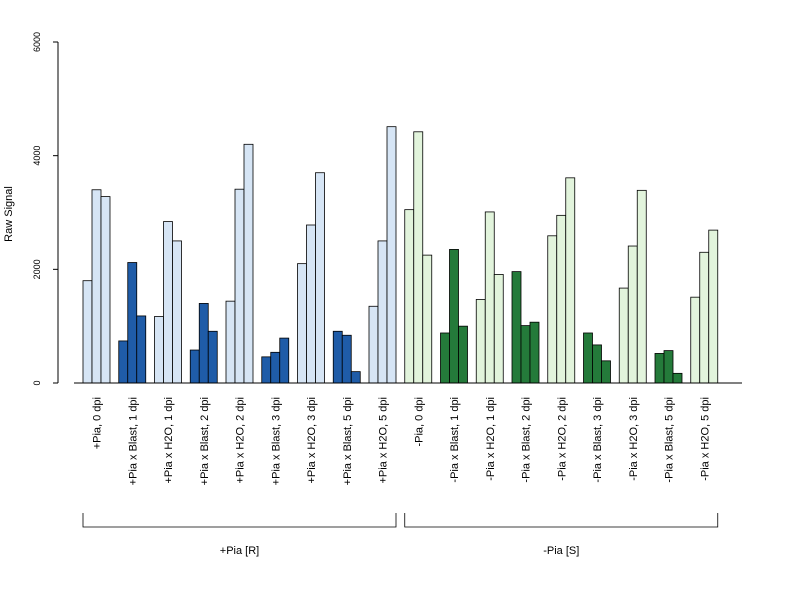 The image size is (800, 600). Describe the element at coordinates (9, 214) in the screenshot. I see `y-axis-title: Raw Signal` at that location.